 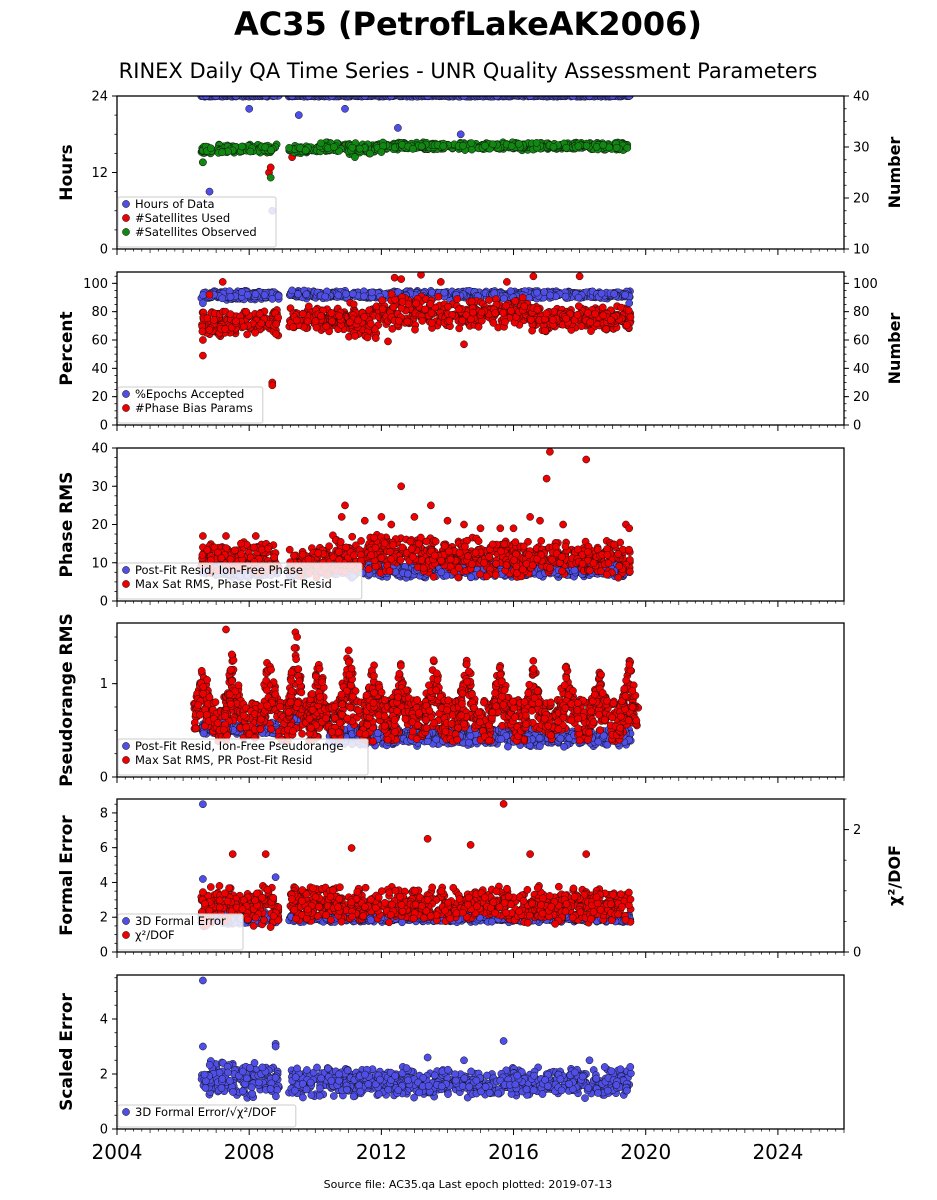 What do you see at coordinates (196, 232) in the screenshot?
I see `legend-entry: #Satellites Observed` at bounding box center [196, 232].